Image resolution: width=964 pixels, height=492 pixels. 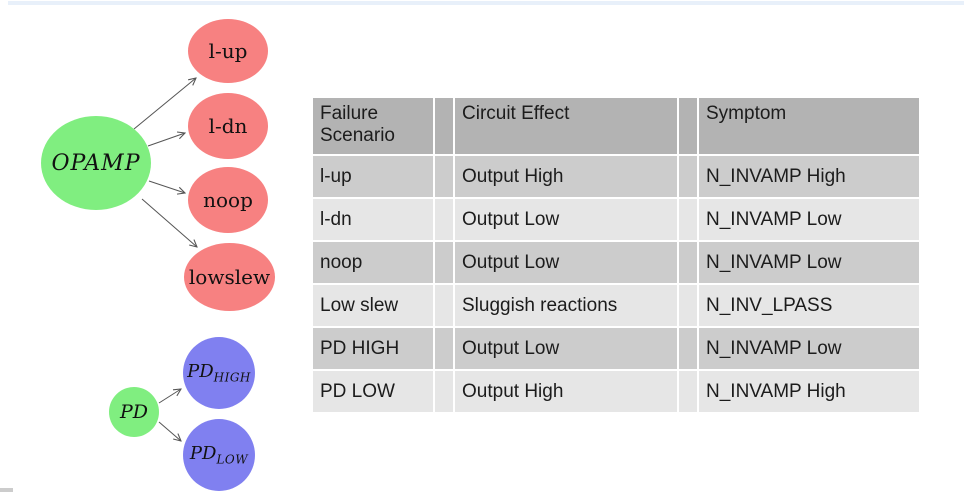 I want to click on table-row: Low slew Sluggish reactions N_INV_LPASS, so click(x=616, y=305).